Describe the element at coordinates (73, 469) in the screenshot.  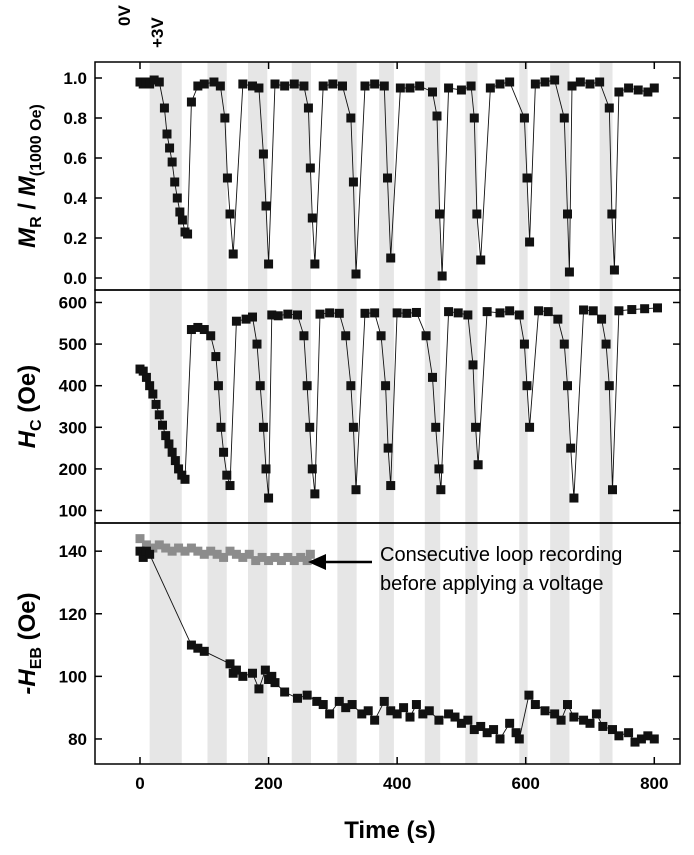
I see `y-tick-label-1-1: 200` at that location.